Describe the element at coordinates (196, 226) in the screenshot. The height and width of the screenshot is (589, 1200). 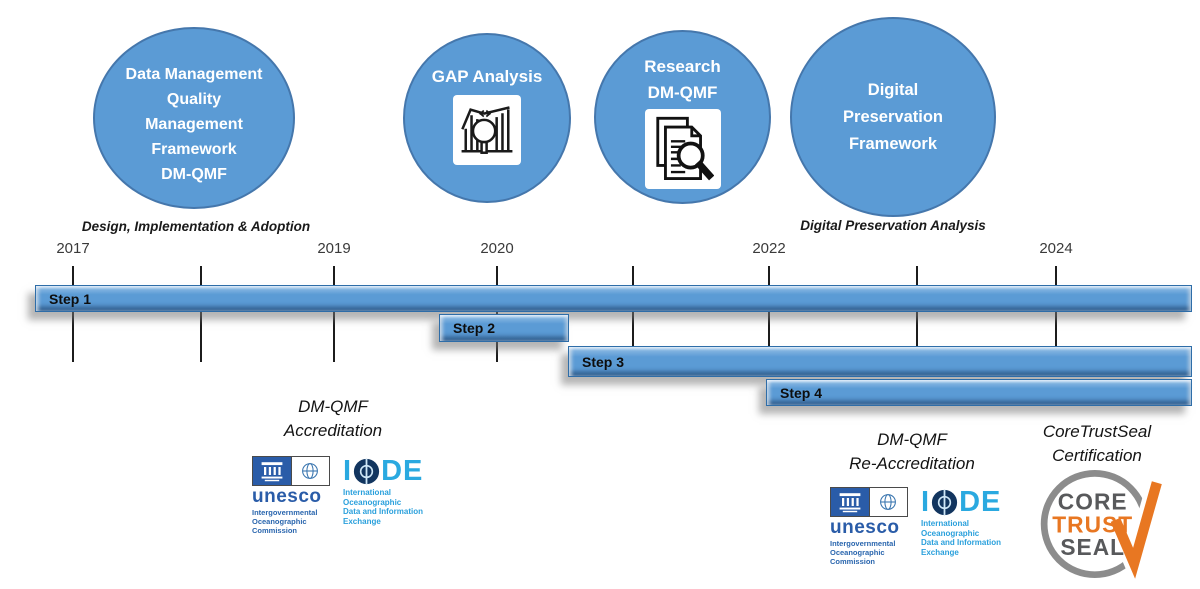
I see `caption-design-implementation-adoption: Design, Implementation & Adoption` at that location.